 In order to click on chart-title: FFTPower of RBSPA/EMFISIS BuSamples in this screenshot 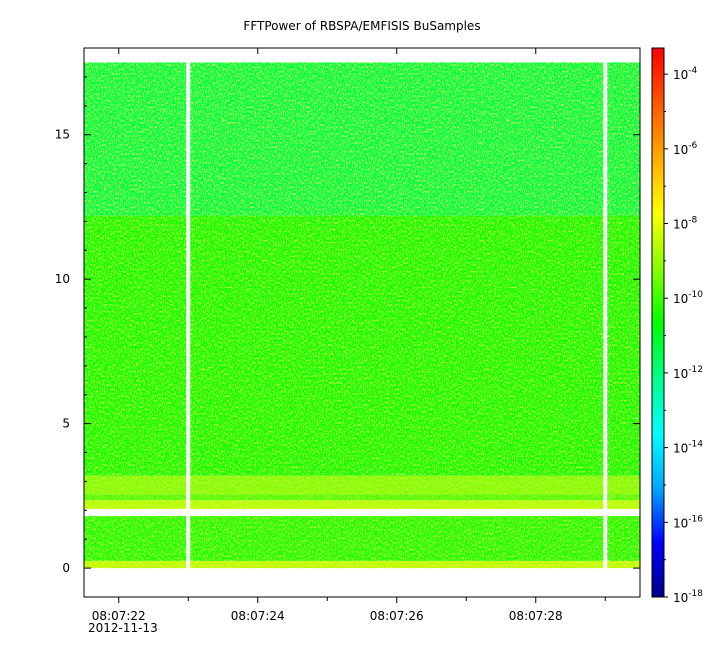, I will do `click(361, 26)`.